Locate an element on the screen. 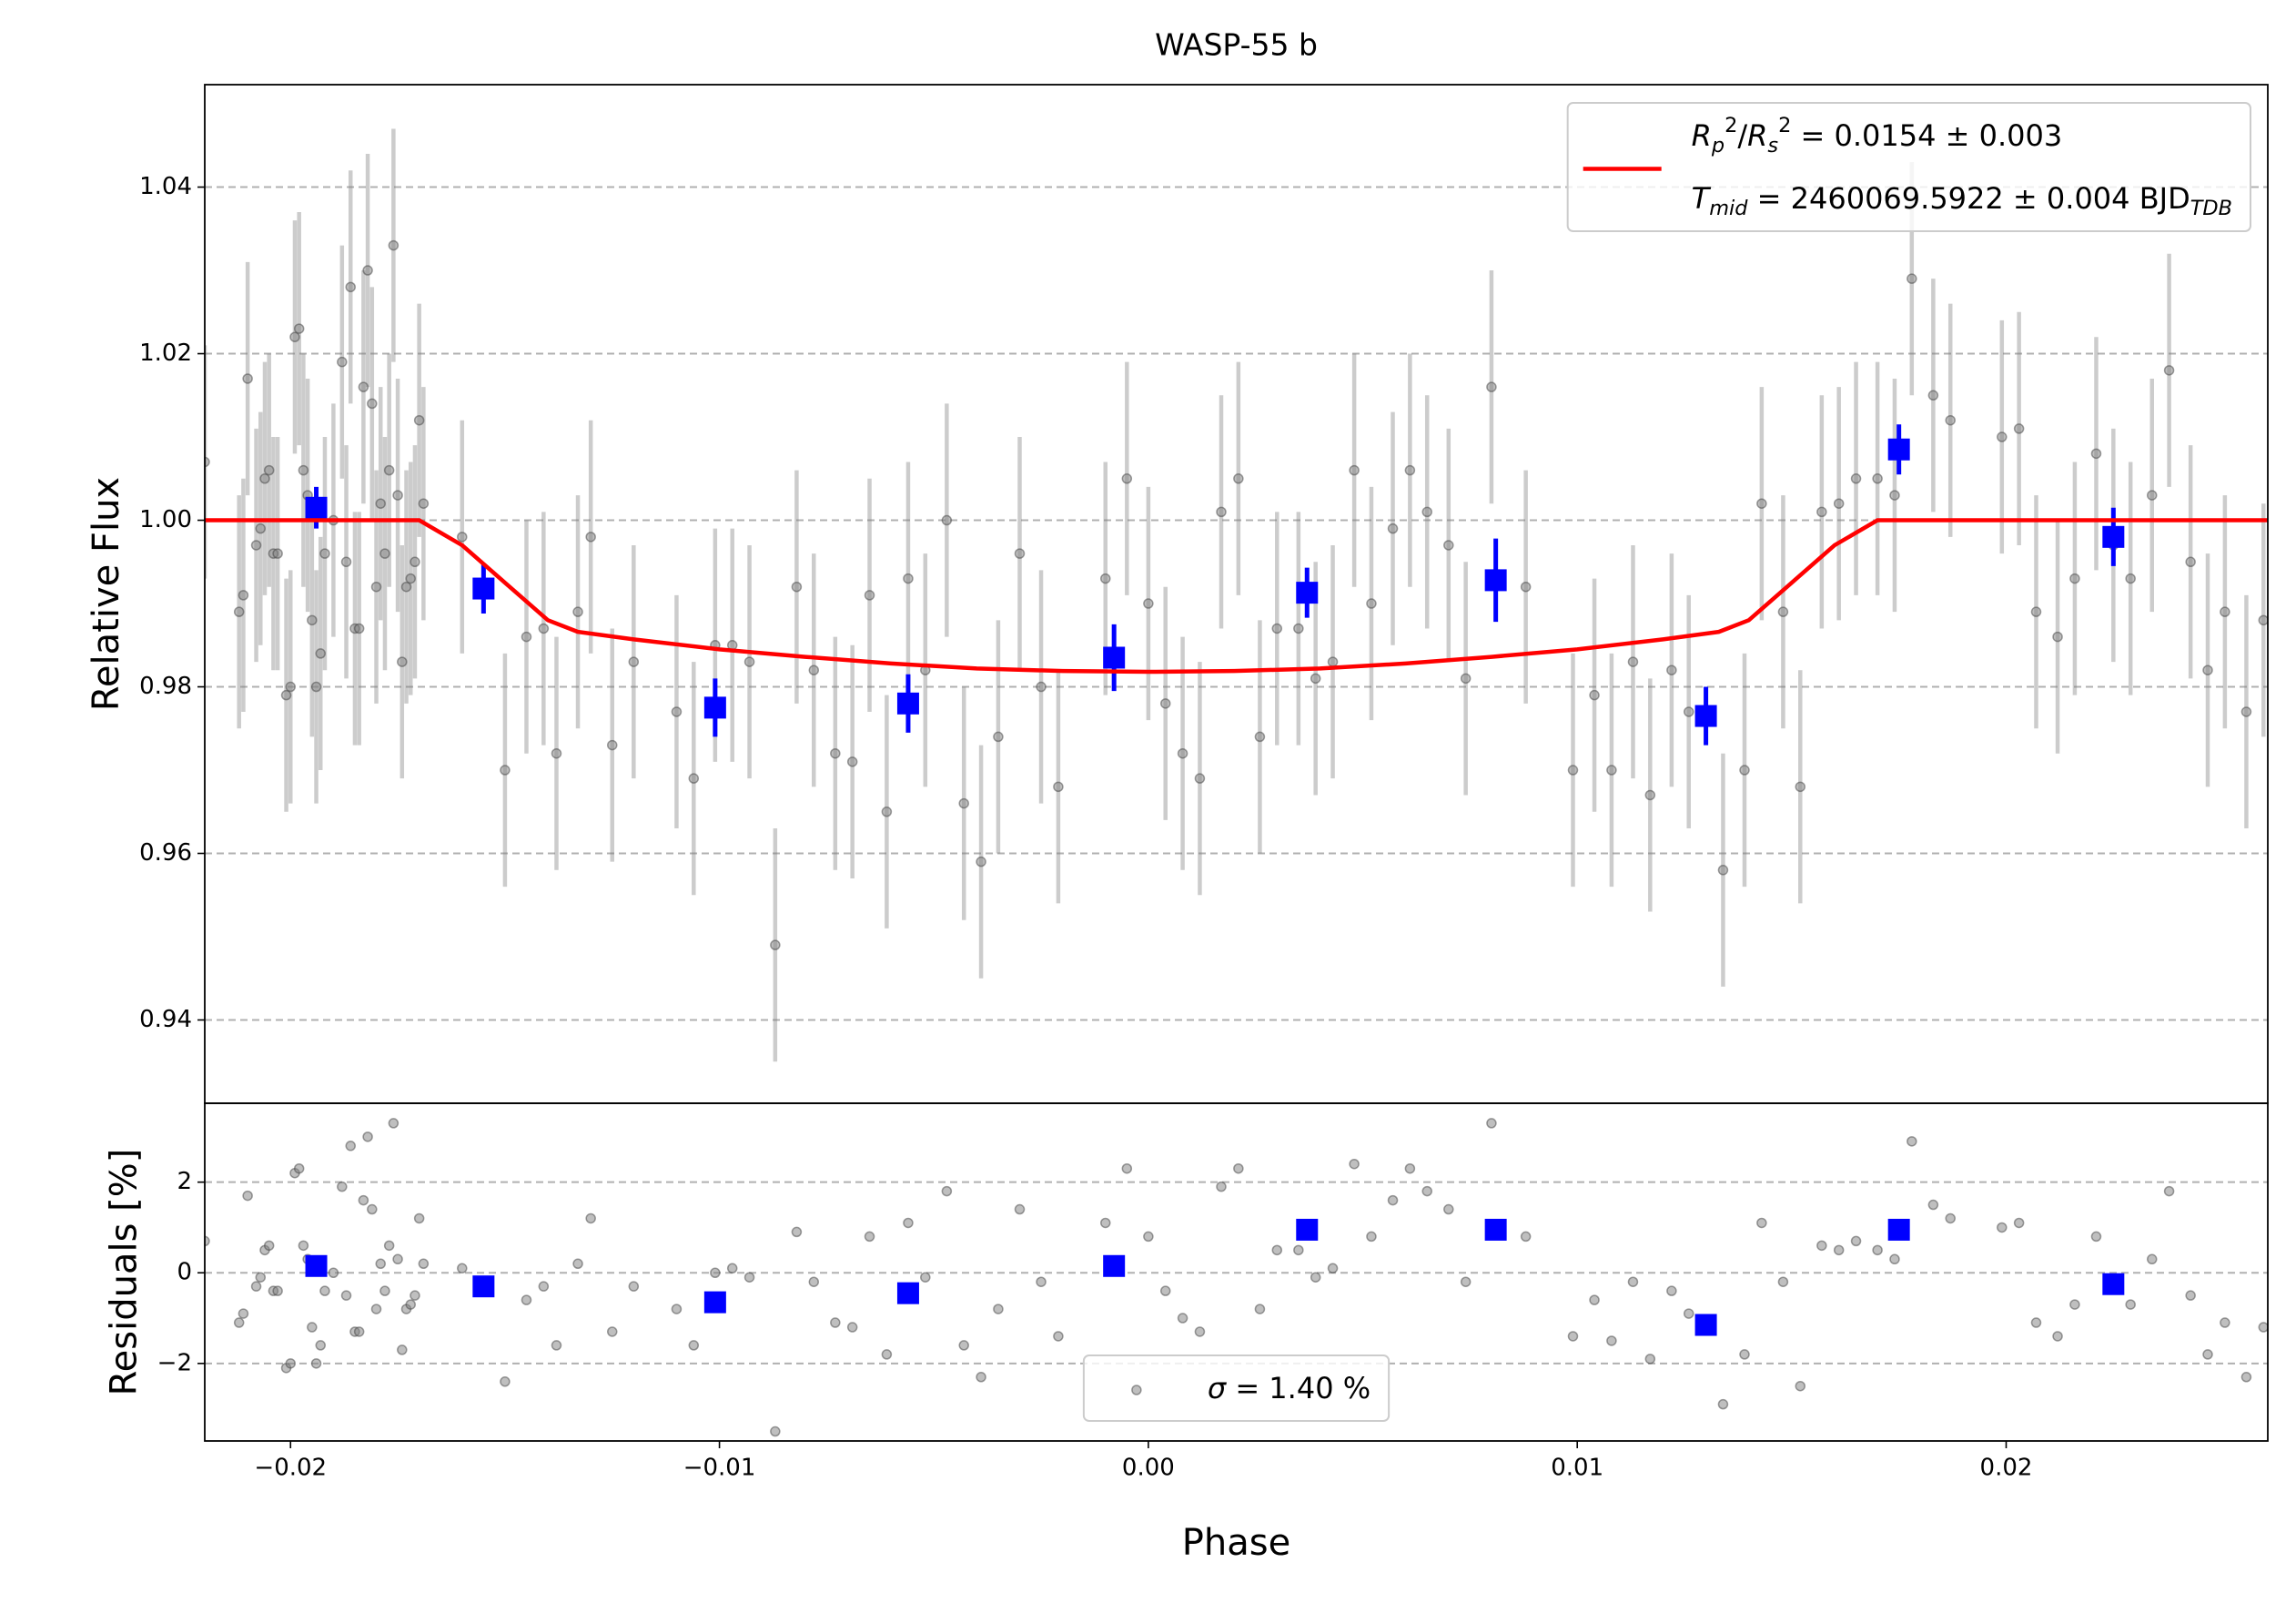 This screenshot has width=2296, height=1603. legend-label-part: R is located at coordinates (1757, 135).